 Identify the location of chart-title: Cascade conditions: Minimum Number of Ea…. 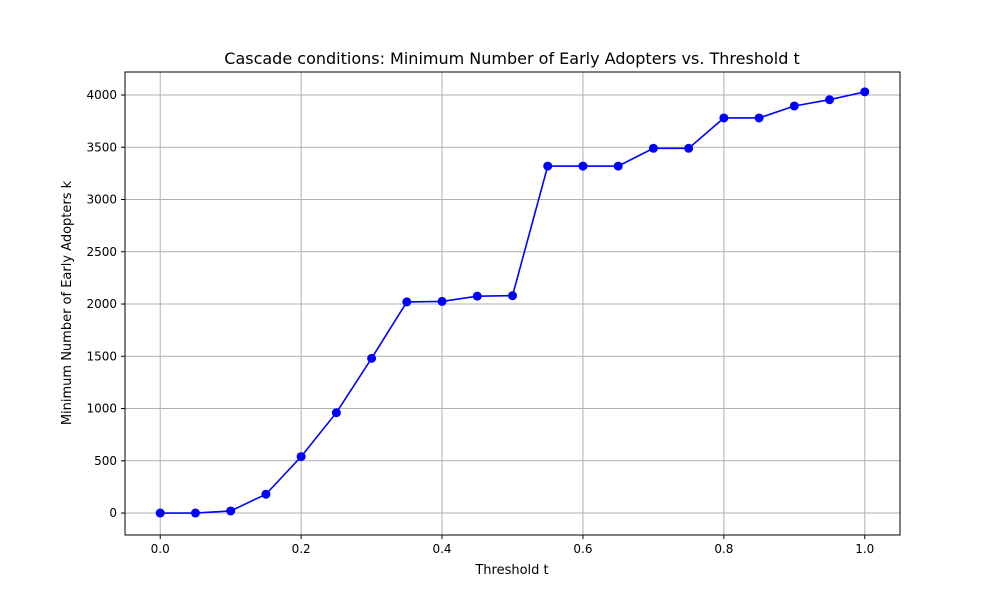
(511, 58).